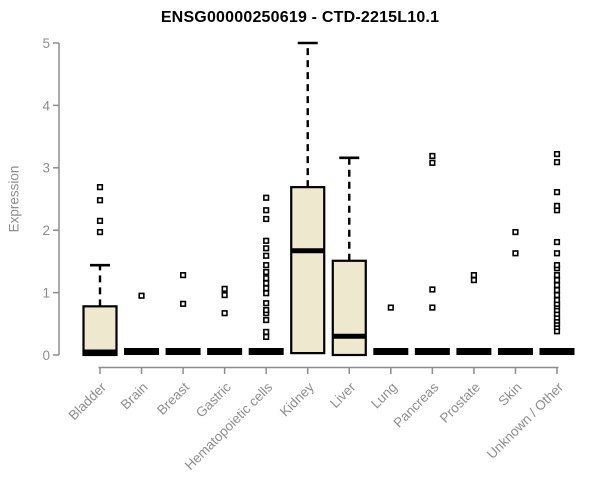 This screenshot has width=600, height=500. Describe the element at coordinates (46, 168) in the screenshot. I see `y-tick-label: 3` at that location.